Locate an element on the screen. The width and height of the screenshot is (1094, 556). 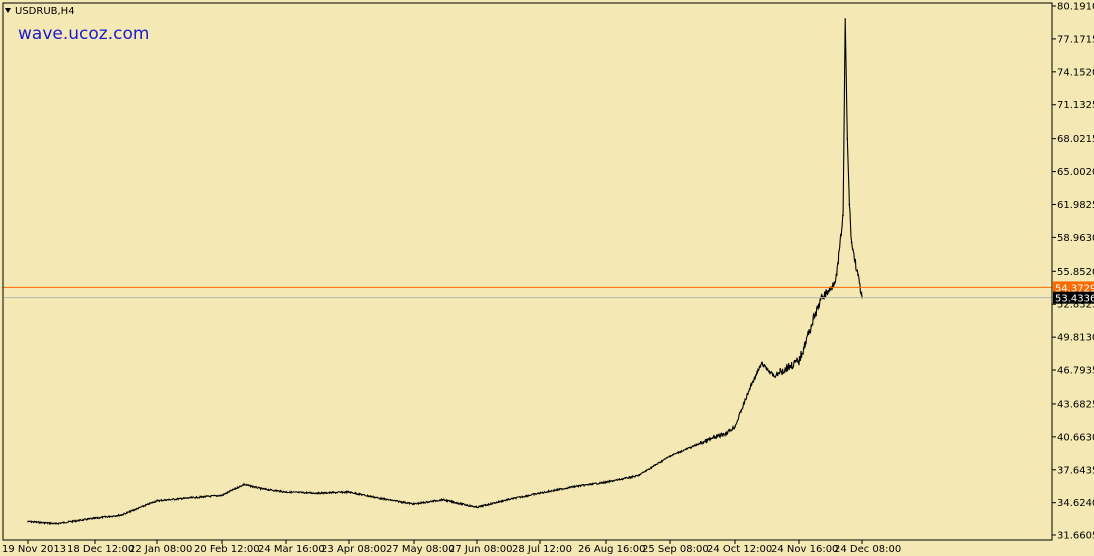
y-tick-label: 49.8130 is located at coordinates (1075, 338).